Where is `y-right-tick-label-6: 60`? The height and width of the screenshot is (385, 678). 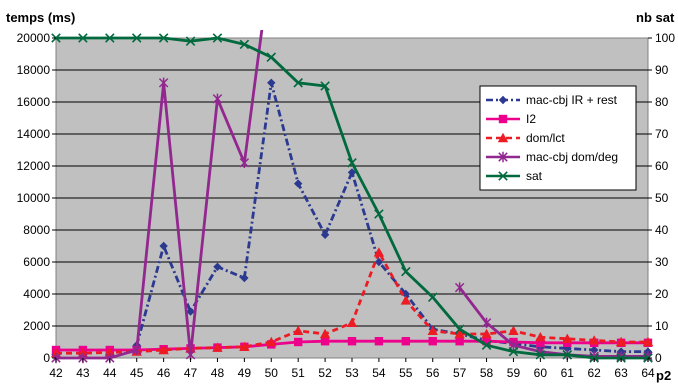 y-right-tick-label-6: 60 is located at coordinates (662, 166).